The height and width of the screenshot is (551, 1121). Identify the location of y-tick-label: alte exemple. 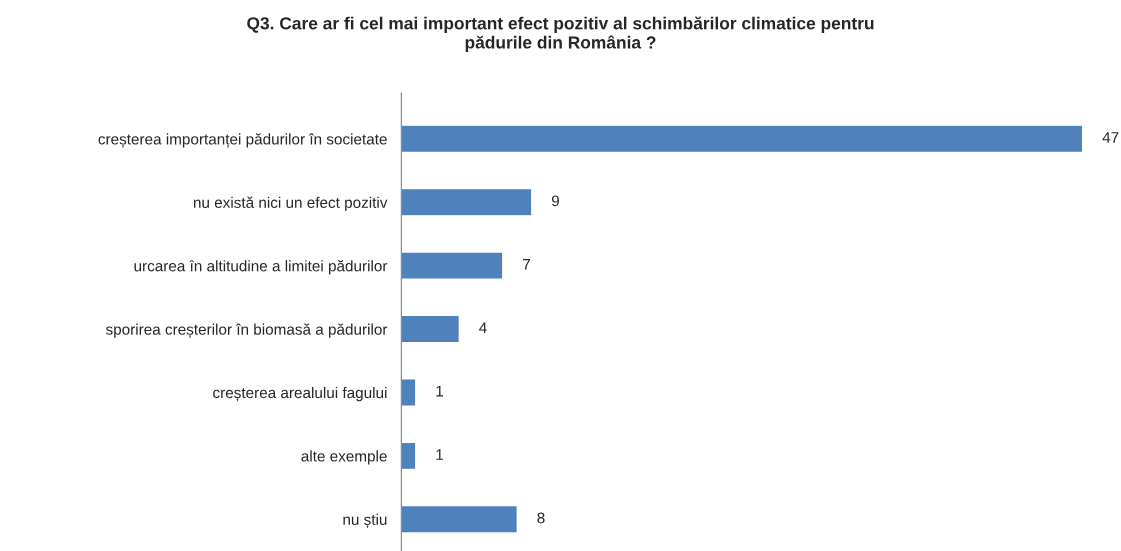
(344, 457).